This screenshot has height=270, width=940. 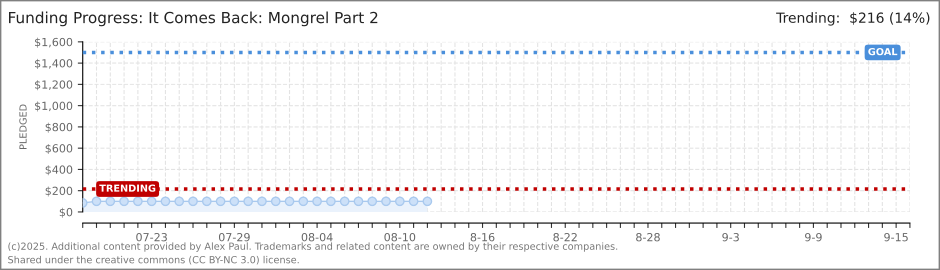 What do you see at coordinates (127, 188) in the screenshot?
I see `ref-line-label: TRENDING` at bounding box center [127, 188].